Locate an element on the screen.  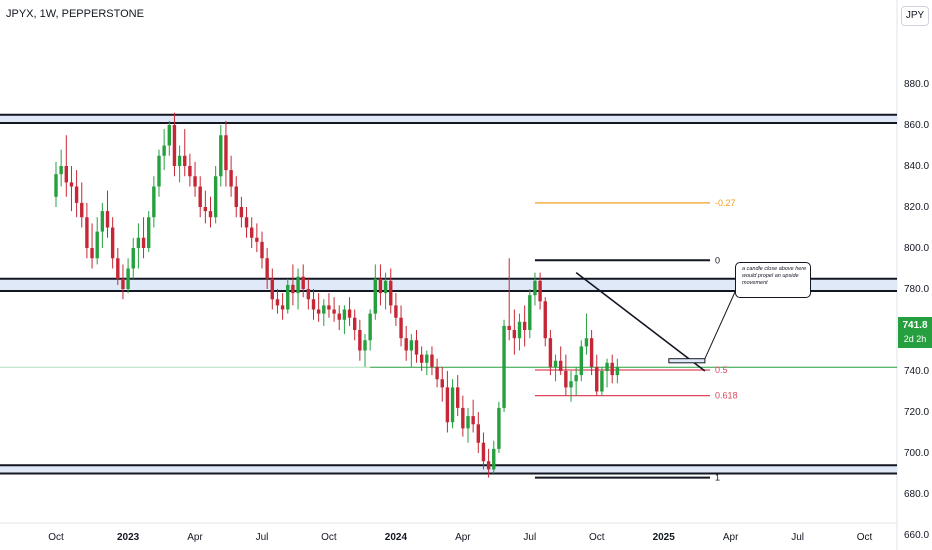
symbol-title: JPYX, 1W, PEPPERSTONE is located at coordinates (75, 14).